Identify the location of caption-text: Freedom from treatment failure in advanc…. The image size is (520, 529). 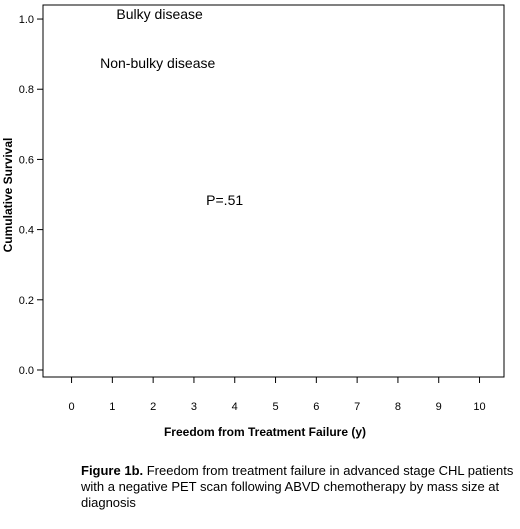
(297, 486).